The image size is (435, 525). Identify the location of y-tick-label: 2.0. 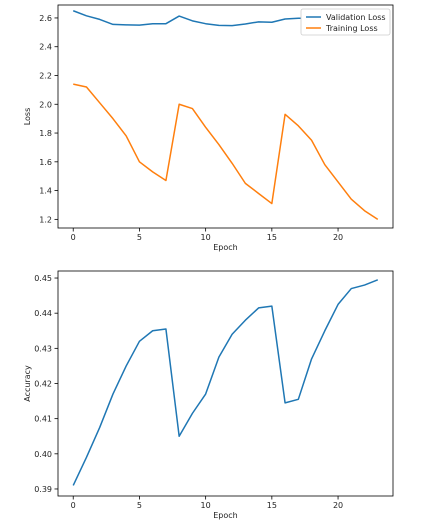
(45, 104).